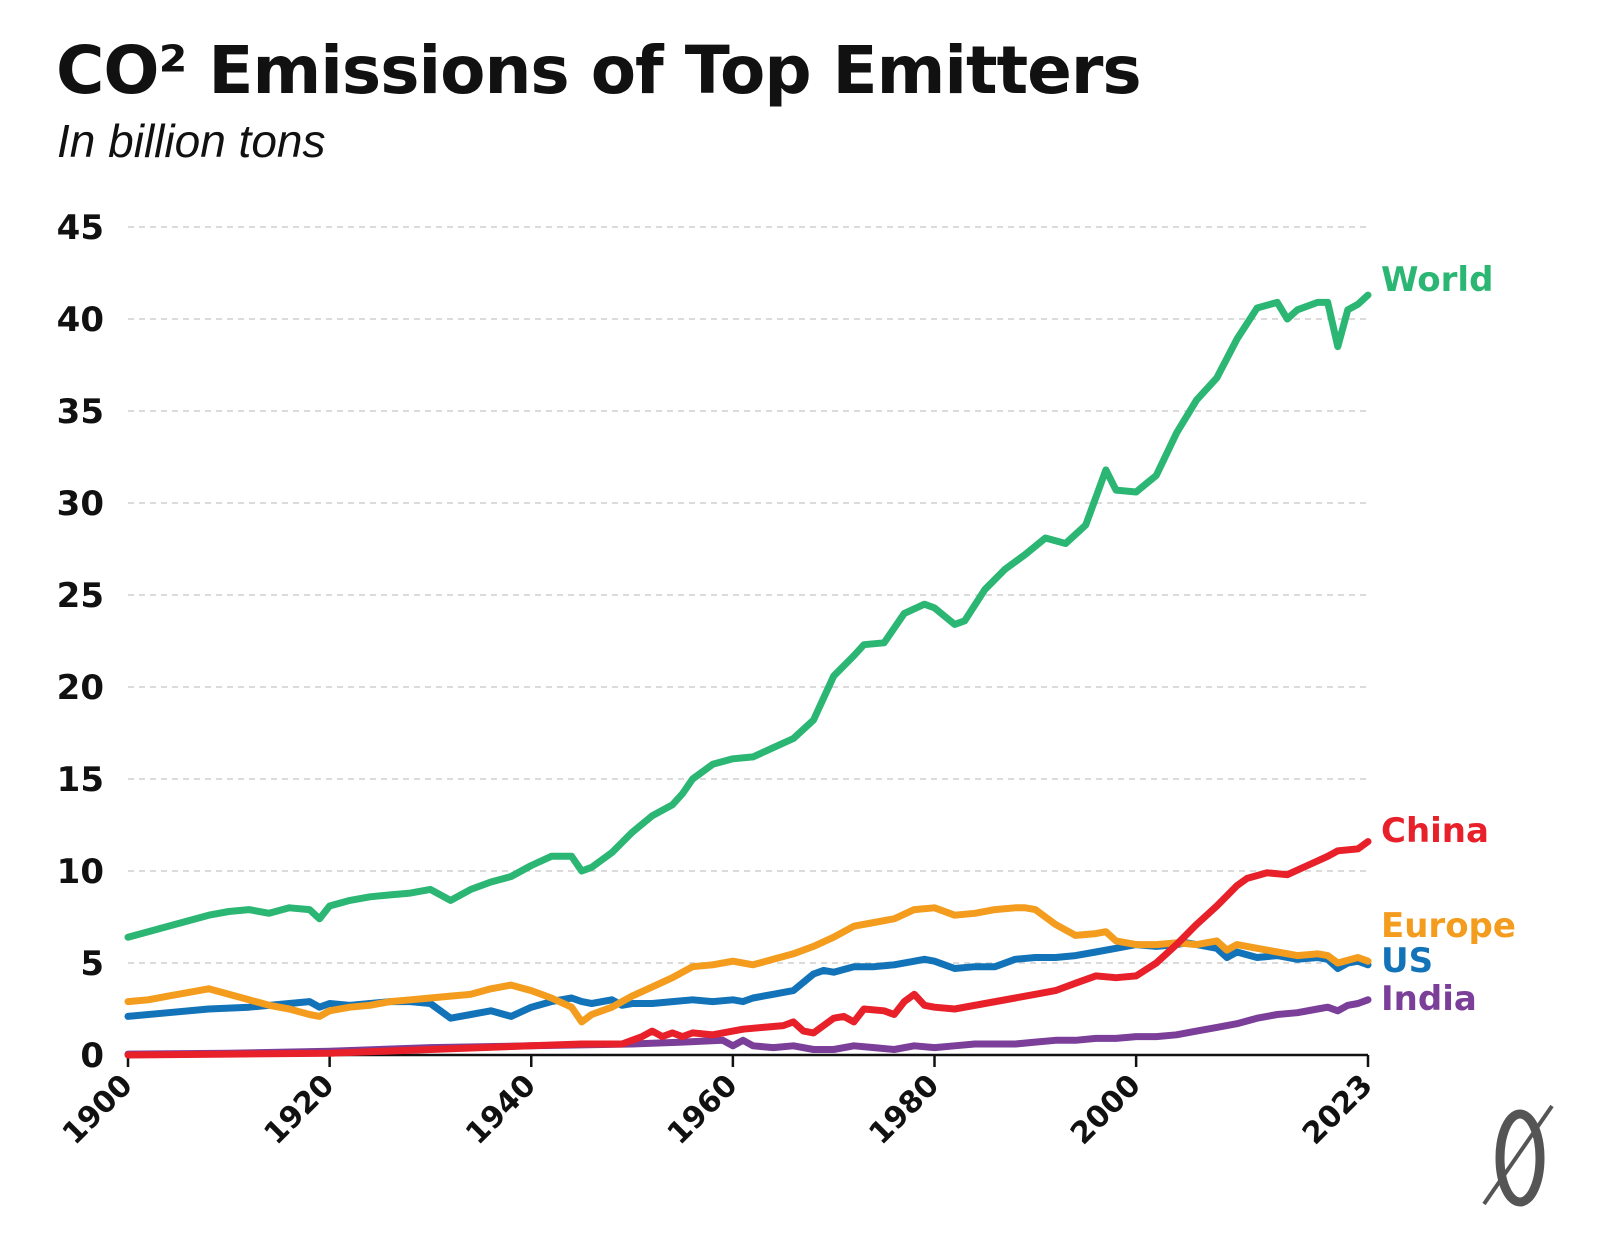 The height and width of the screenshot is (1234, 1608). Describe the element at coordinates (92, 1056) in the screenshot. I see `y-tick-label: 0` at that location.